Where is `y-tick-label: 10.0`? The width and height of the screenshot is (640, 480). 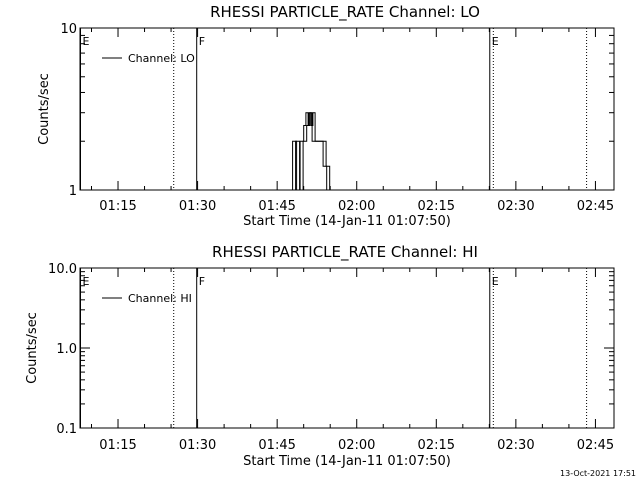 y-tick-label: 10.0 is located at coordinates (62, 269).